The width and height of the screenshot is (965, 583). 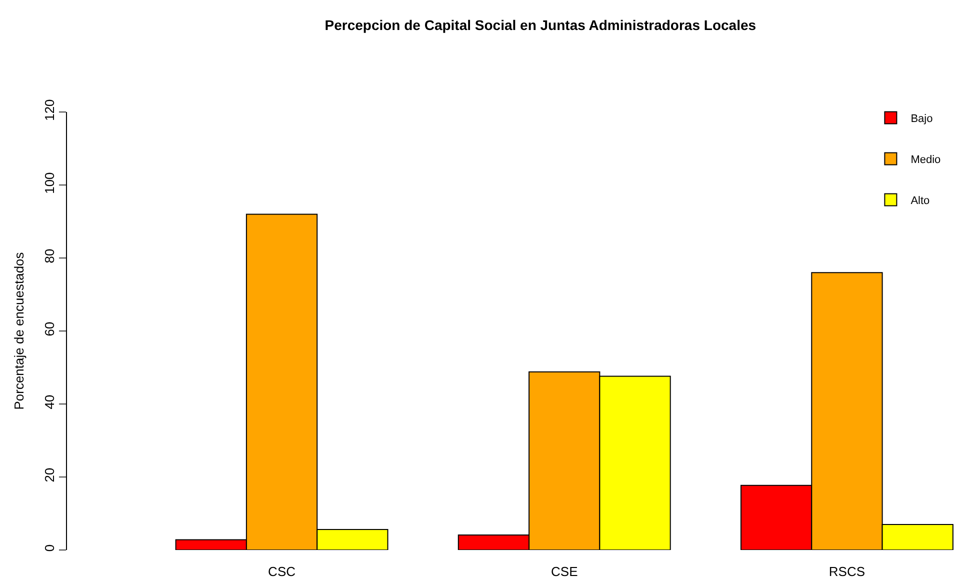 What do you see at coordinates (49, 475) in the screenshot?
I see `y-tick-label: 20` at bounding box center [49, 475].